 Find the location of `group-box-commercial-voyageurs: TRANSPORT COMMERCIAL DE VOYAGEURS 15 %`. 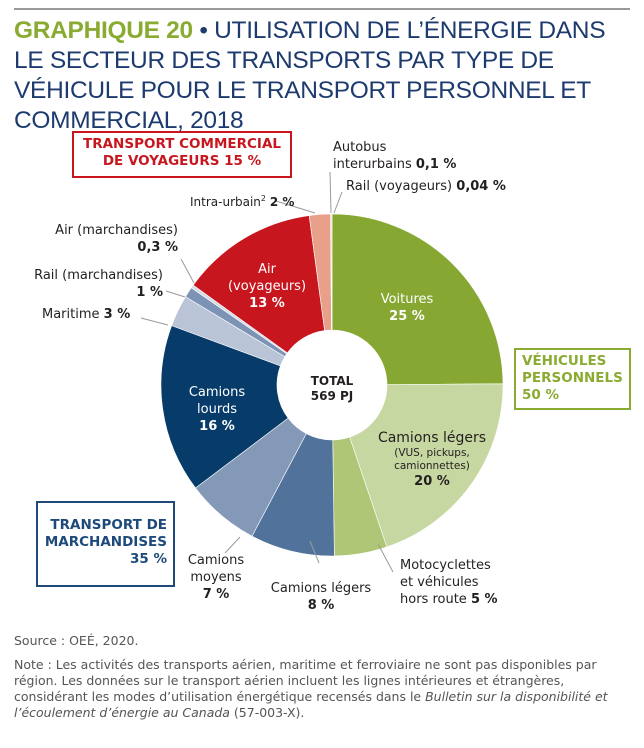

group-box-commercial-voyageurs: TRANSPORT COMMERCIAL DE VOYAGEURS 15 % is located at coordinates (182, 154).